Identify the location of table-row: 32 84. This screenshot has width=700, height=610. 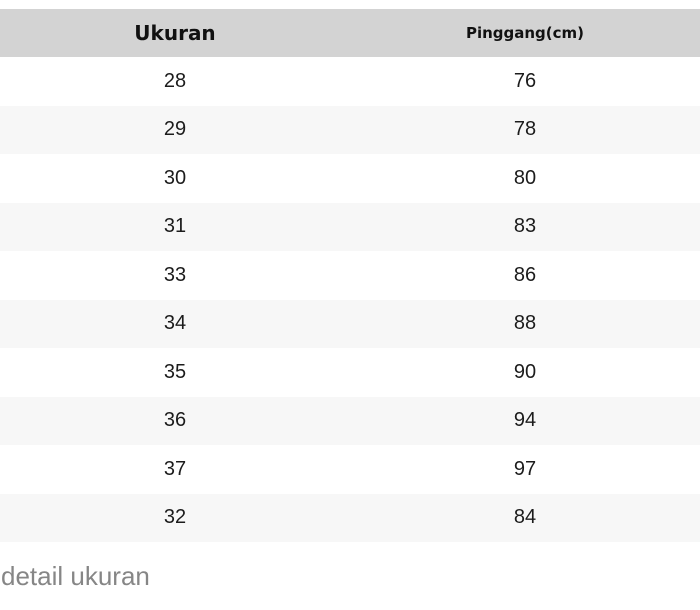
(350, 517).